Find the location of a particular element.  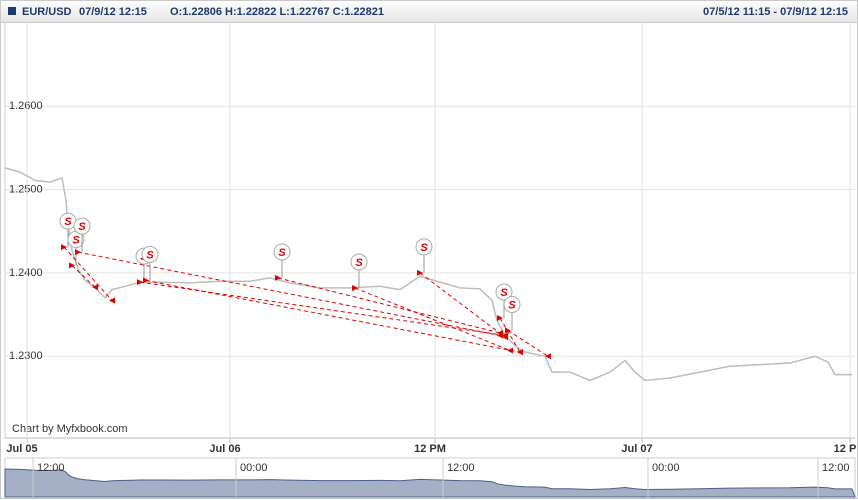

header-ohlc: O:1.22806 H:1.22822 L:1.22767 C:1.22821 is located at coordinates (277, 12).